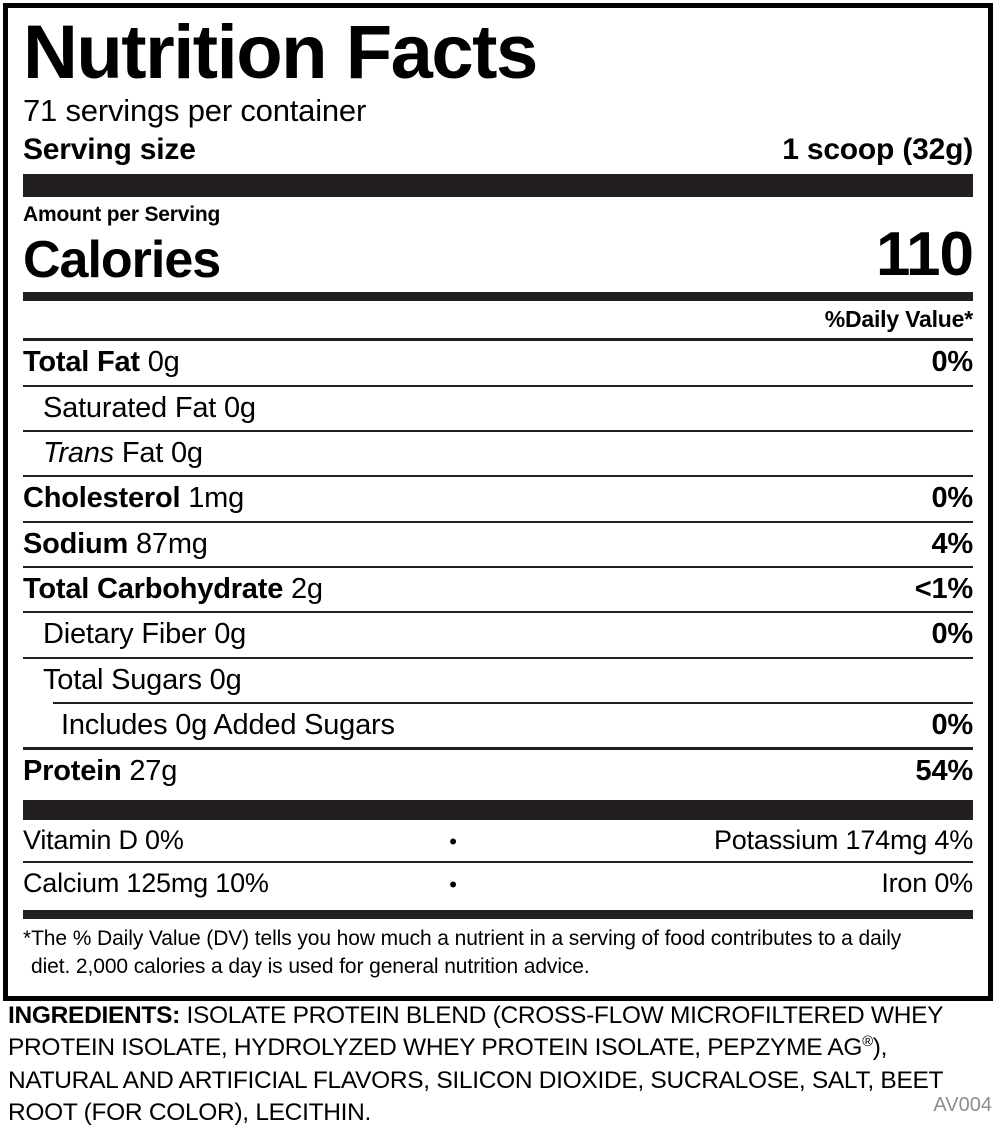 This screenshot has width=1000, height=1132. What do you see at coordinates (944, 771) in the screenshot?
I see `nutrient-dv-protein: 54%` at bounding box center [944, 771].